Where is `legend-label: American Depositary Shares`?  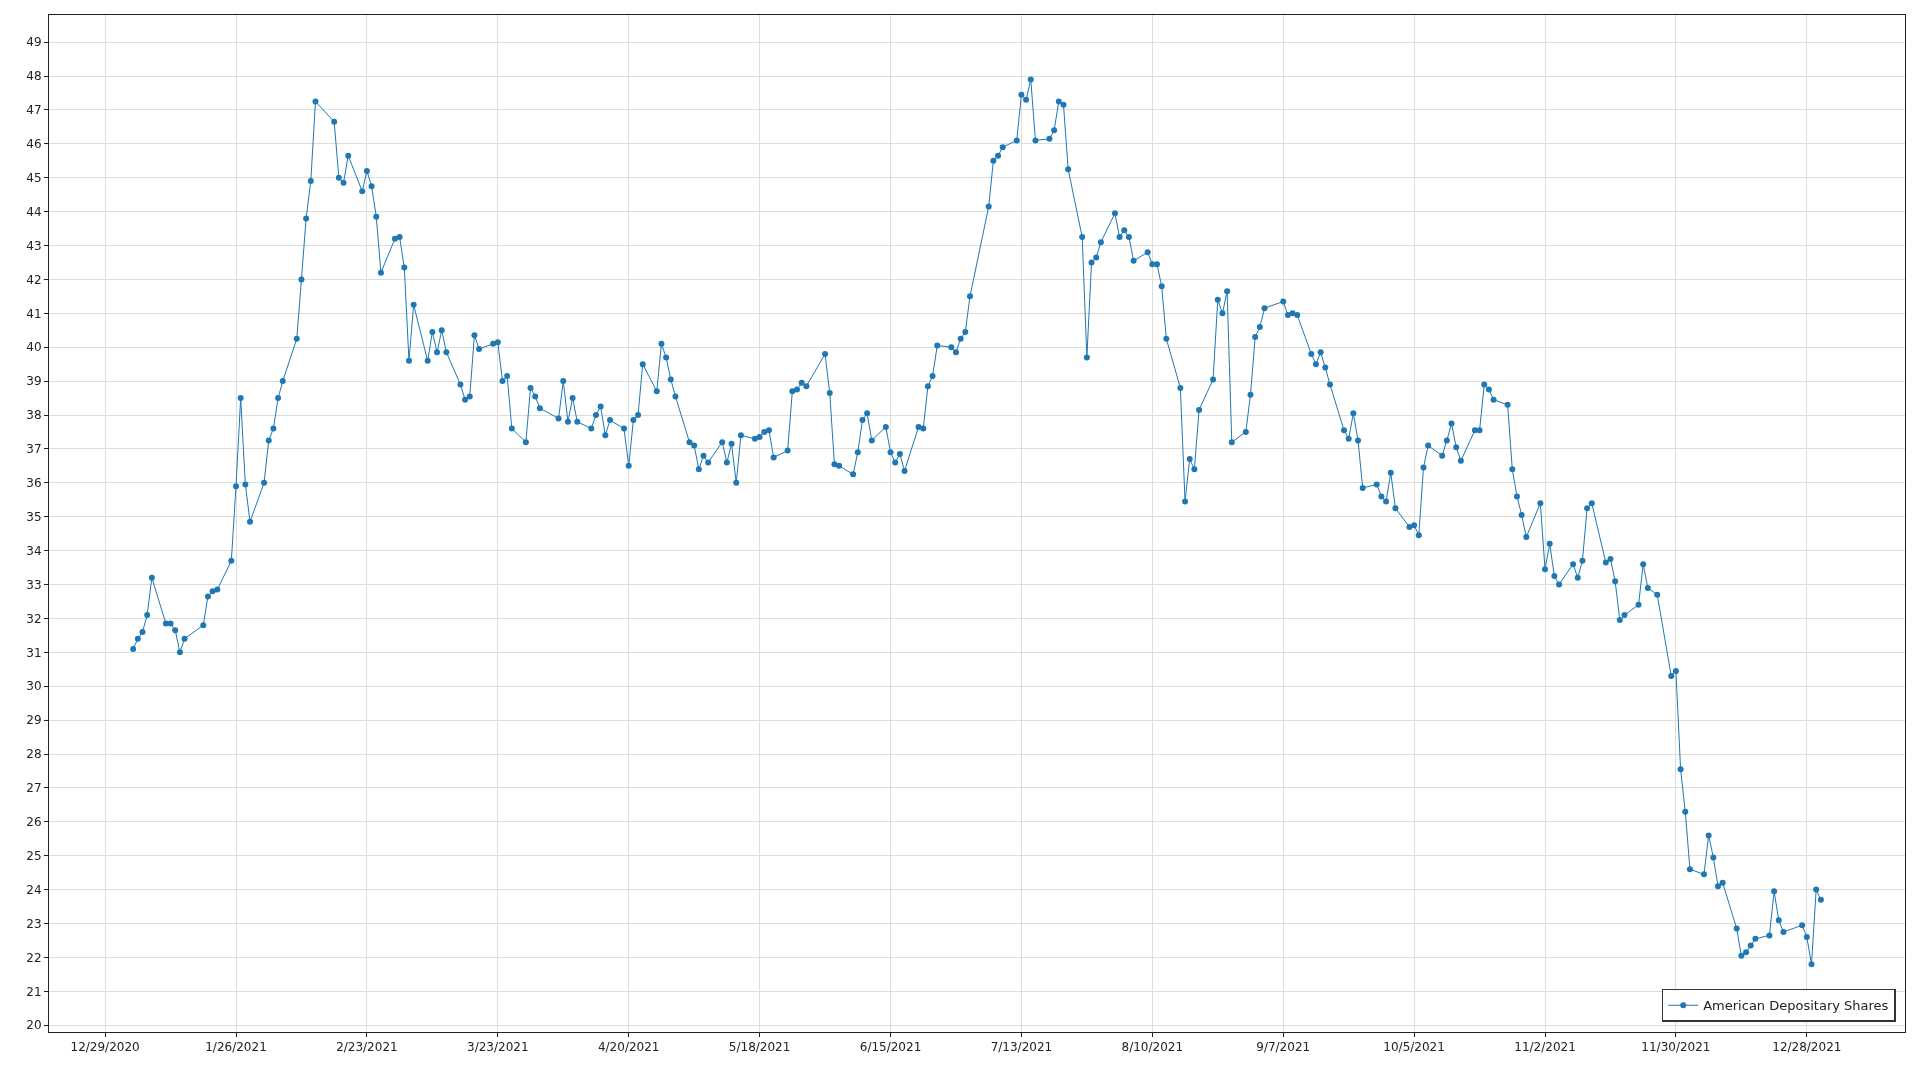 legend-label: American Depositary Shares is located at coordinates (1796, 1006).